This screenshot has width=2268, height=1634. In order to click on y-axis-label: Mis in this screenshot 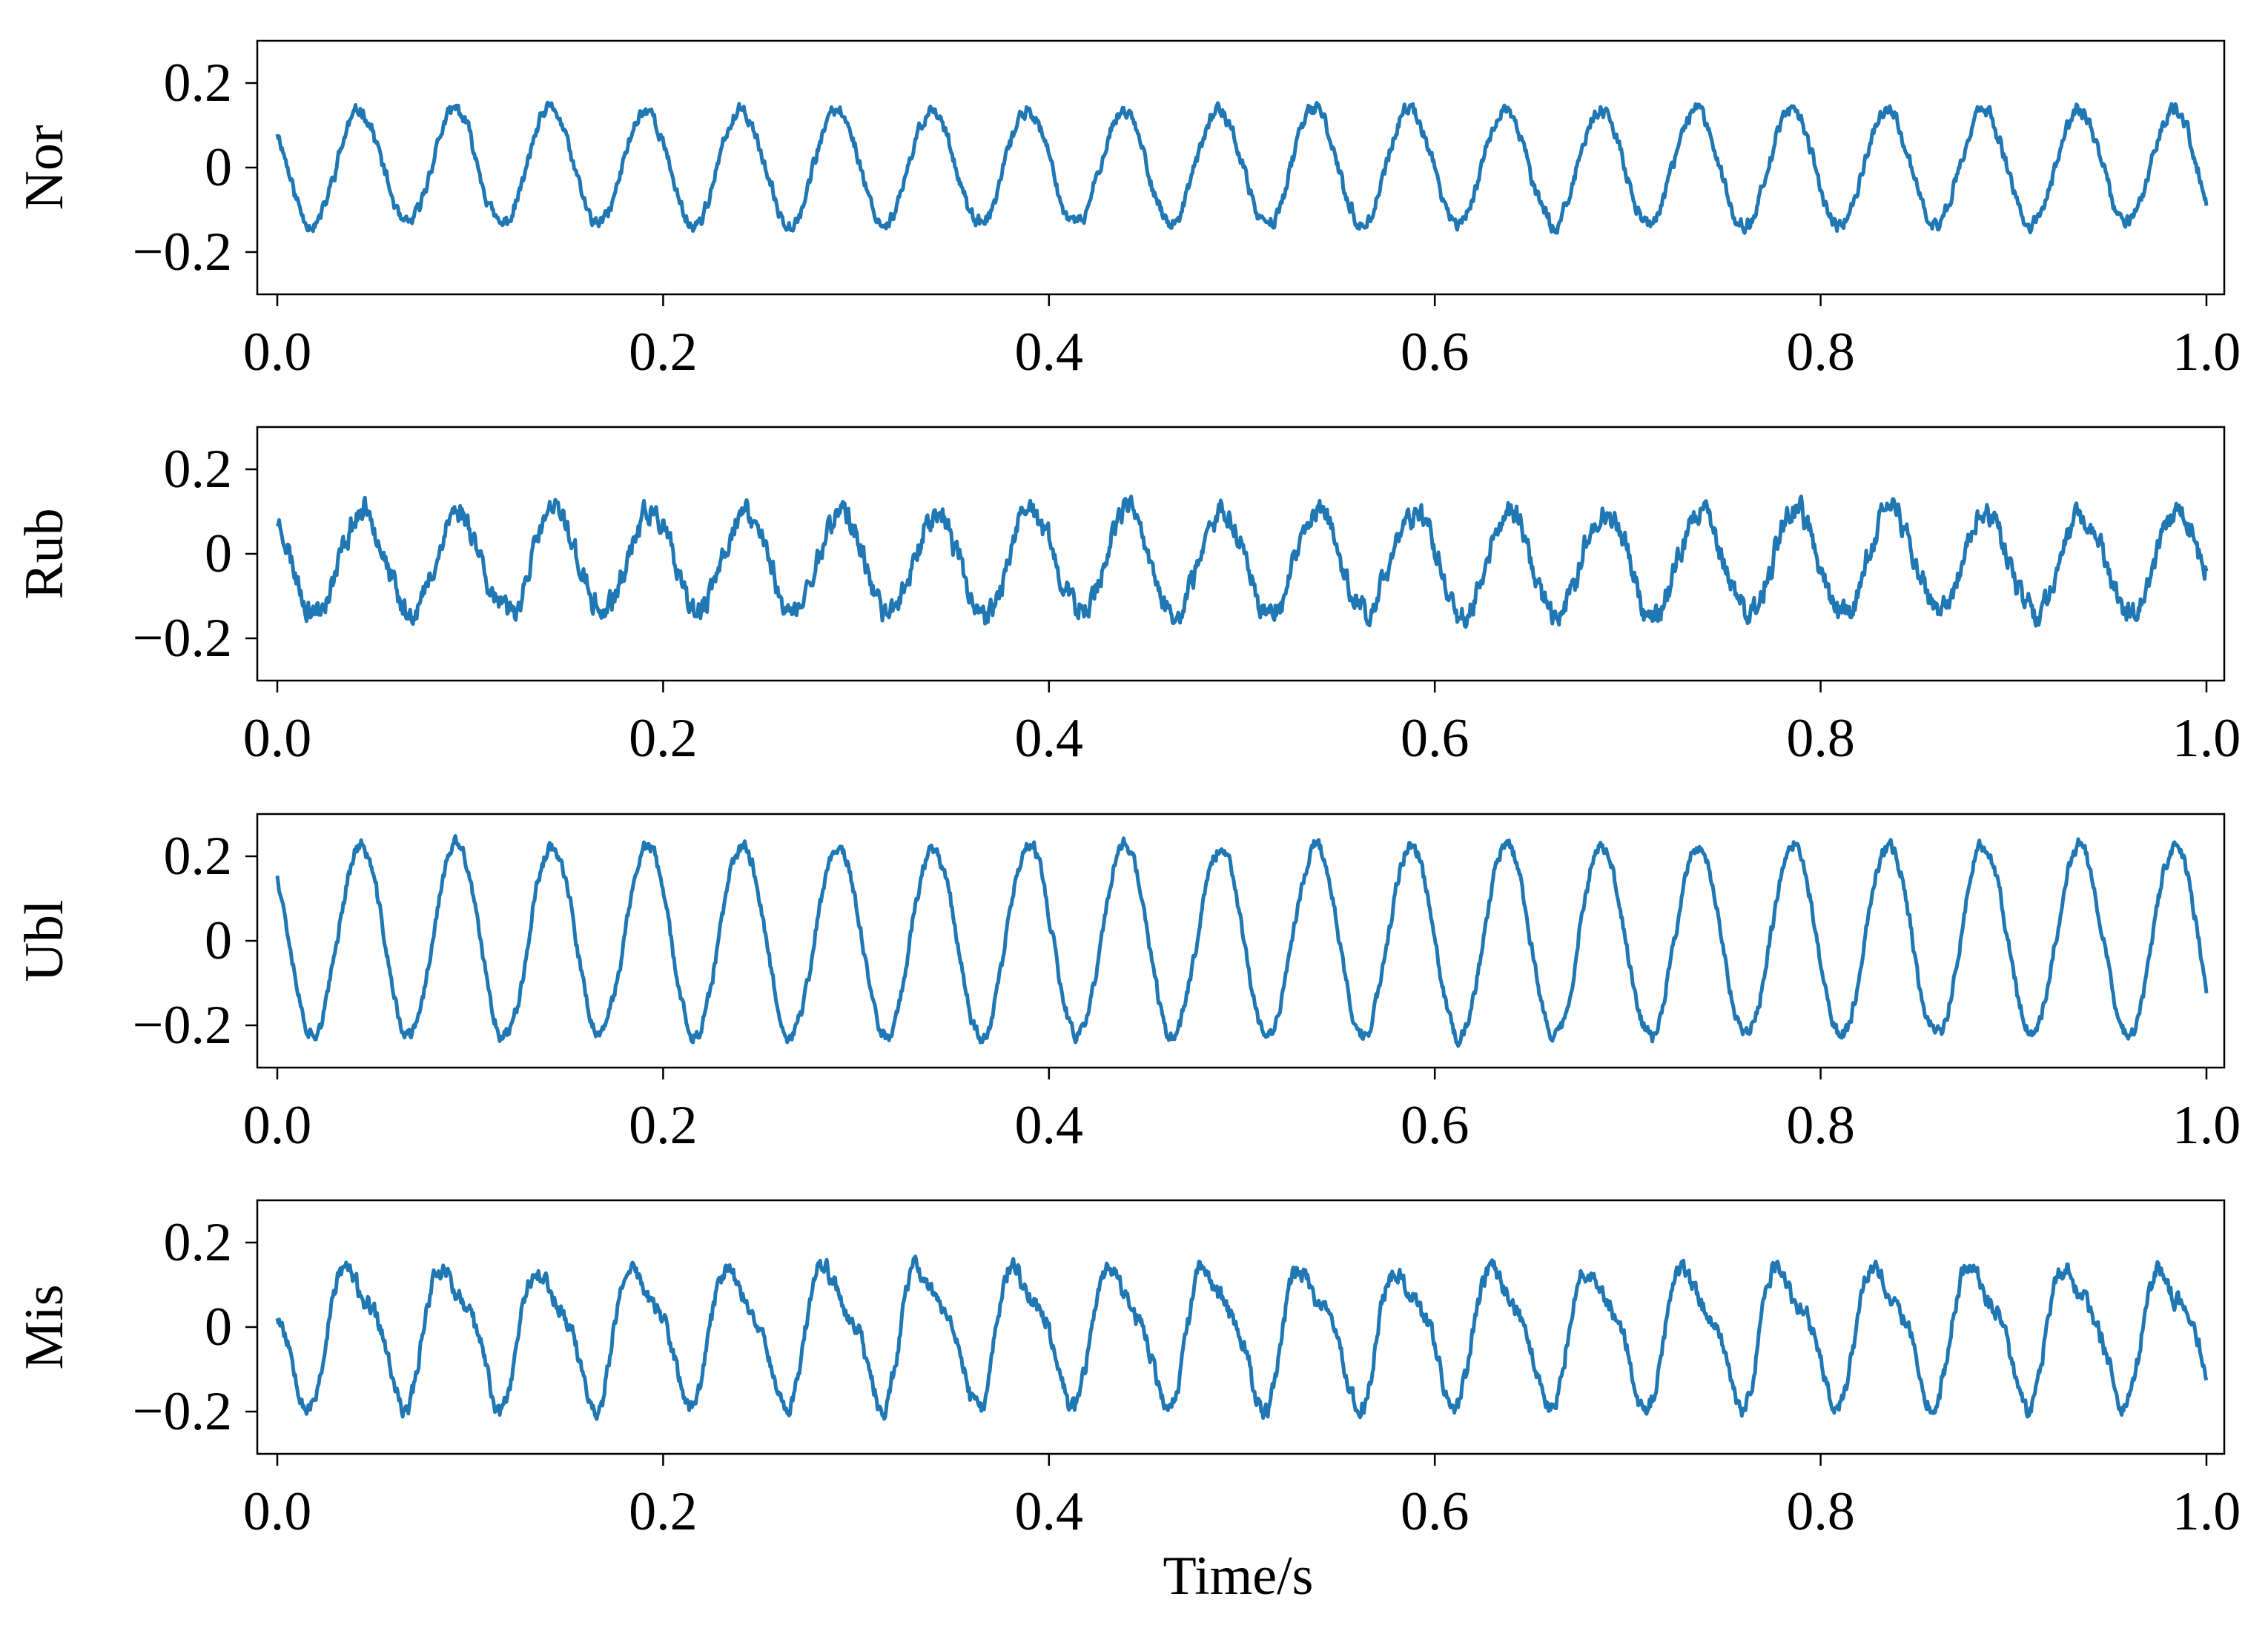, I will do `click(45, 1326)`.